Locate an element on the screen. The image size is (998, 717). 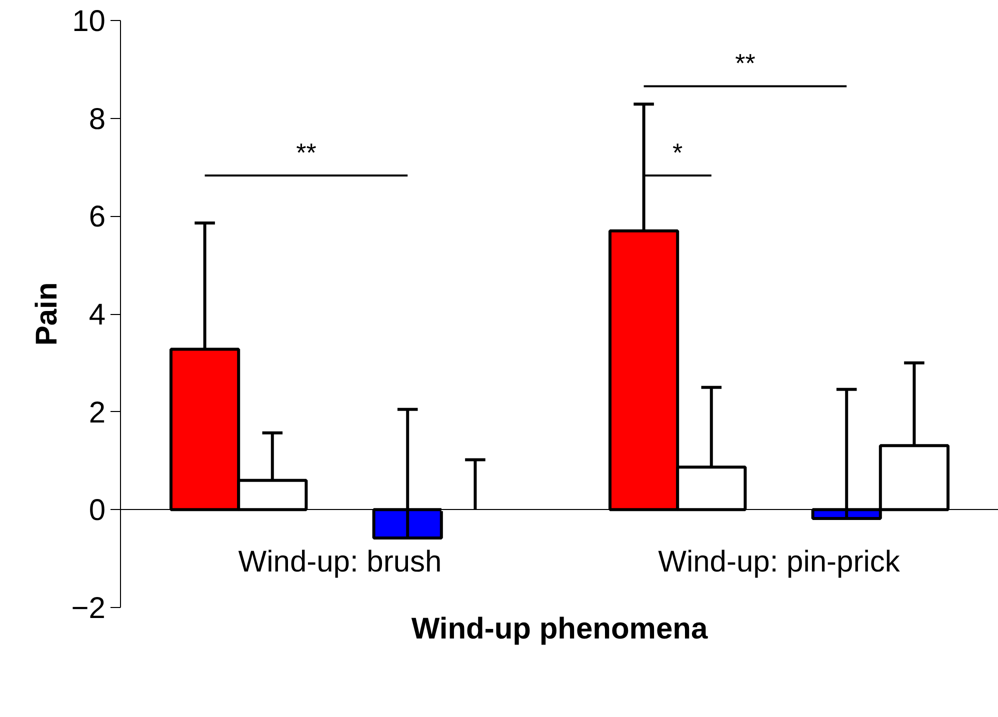
x-axis-title: Wind-up phenomena is located at coordinates (559, 629).